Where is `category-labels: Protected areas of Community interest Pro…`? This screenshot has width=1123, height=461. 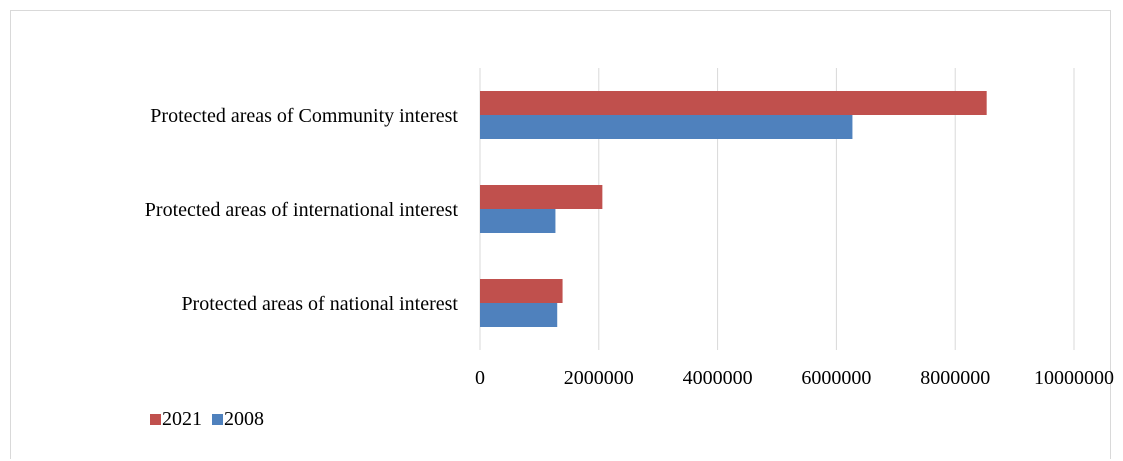
category-labels: Protected areas of Community interest Pro… is located at coordinates (302, 210).